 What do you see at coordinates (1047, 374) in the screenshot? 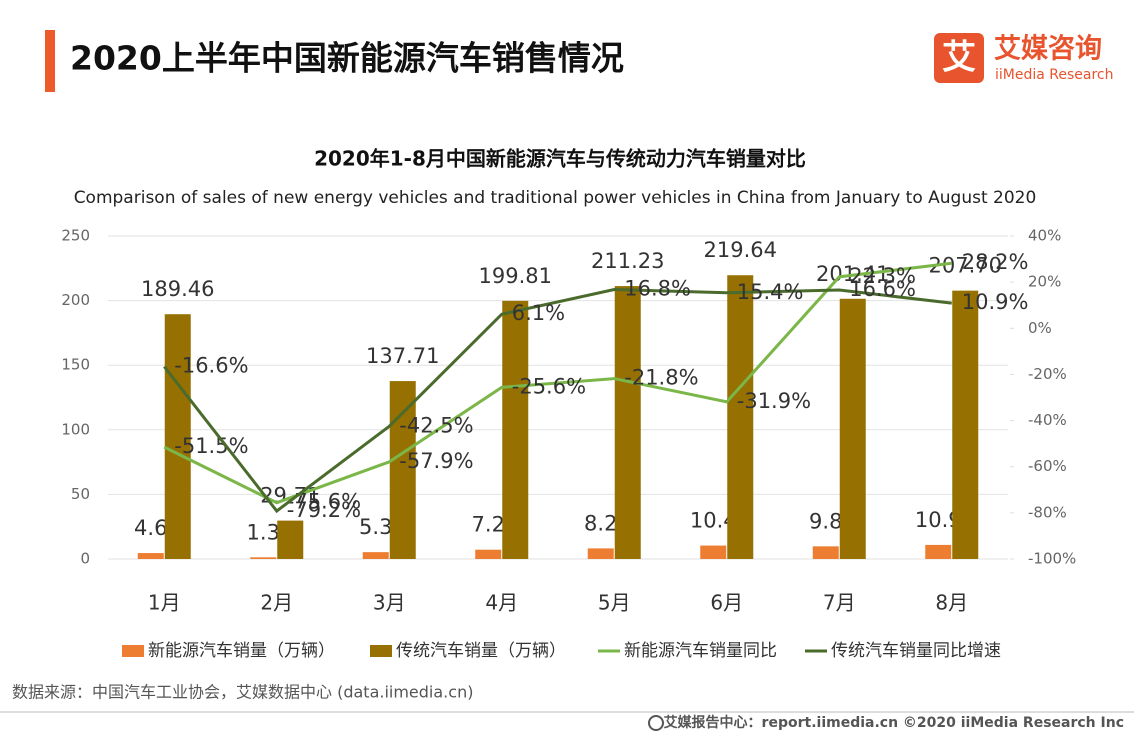
I see `y2-tick-label: -20%` at bounding box center [1047, 374].